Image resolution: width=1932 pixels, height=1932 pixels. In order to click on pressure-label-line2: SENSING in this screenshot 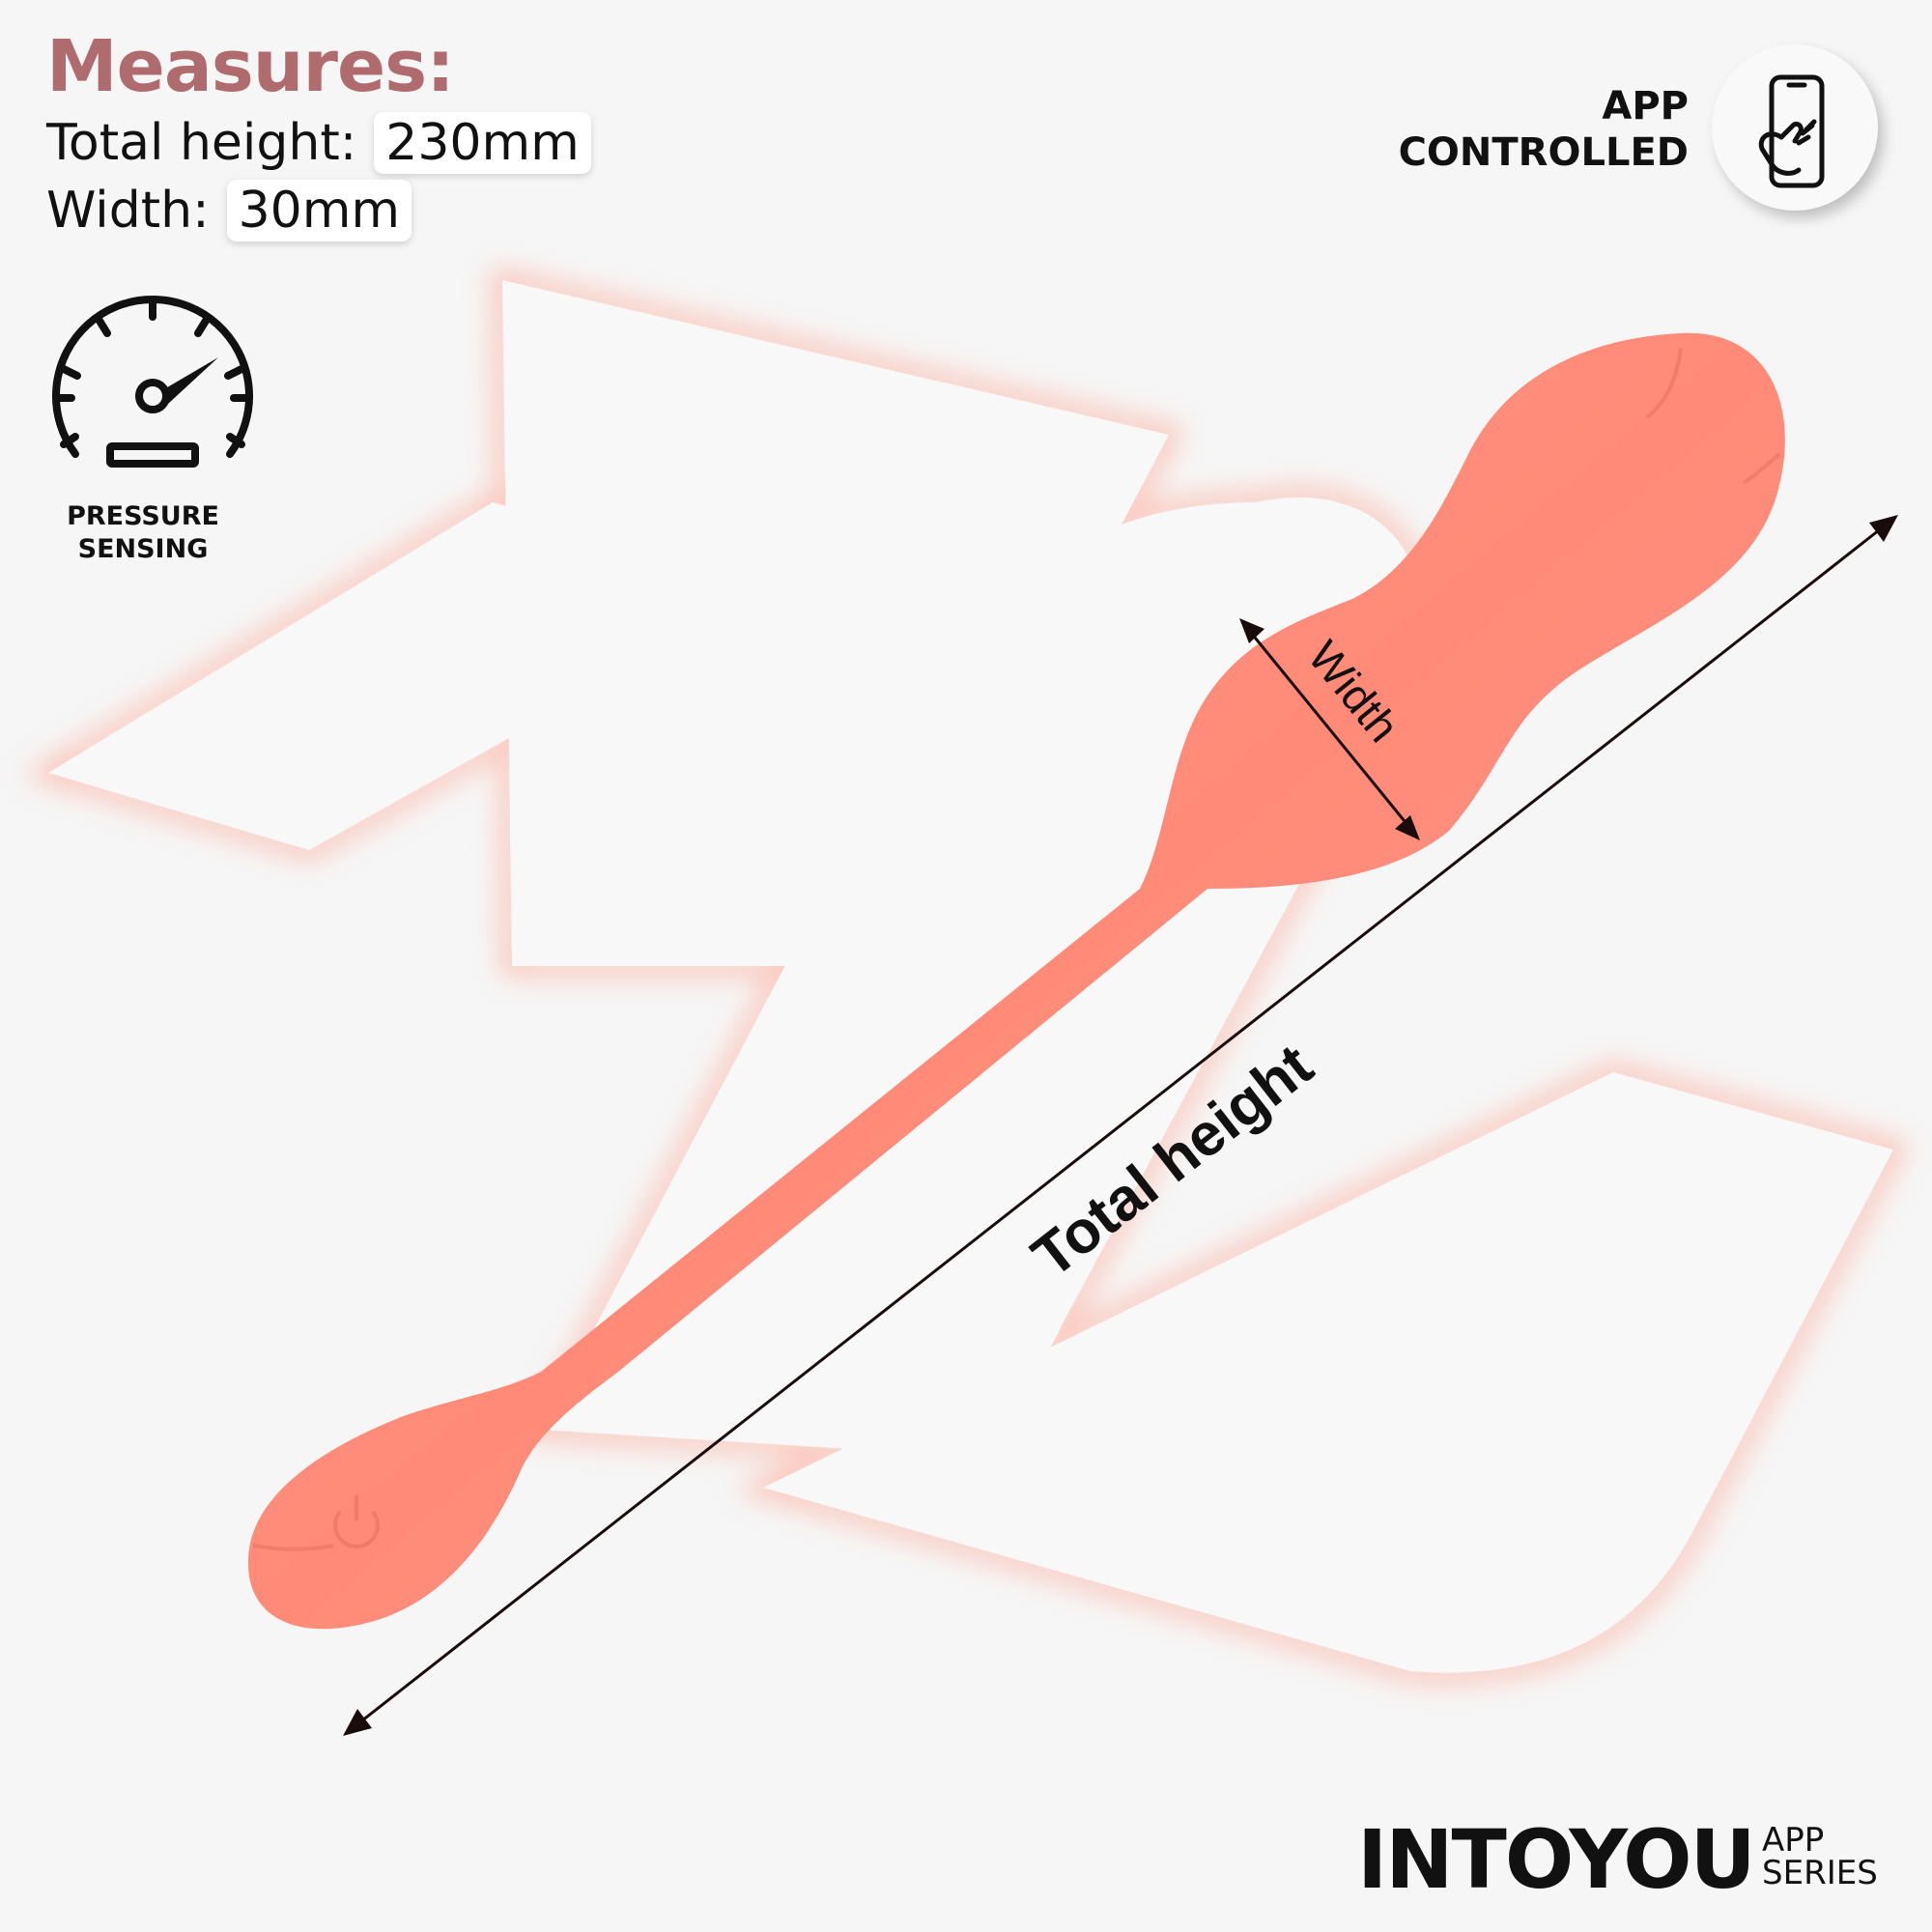, I will do `click(143, 549)`.